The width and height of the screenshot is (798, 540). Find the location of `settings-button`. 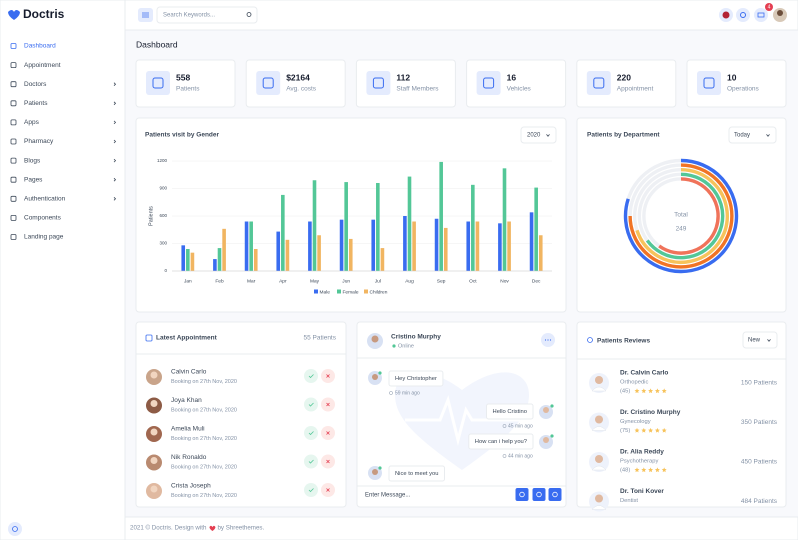

settings-button is located at coordinates (743, 15).